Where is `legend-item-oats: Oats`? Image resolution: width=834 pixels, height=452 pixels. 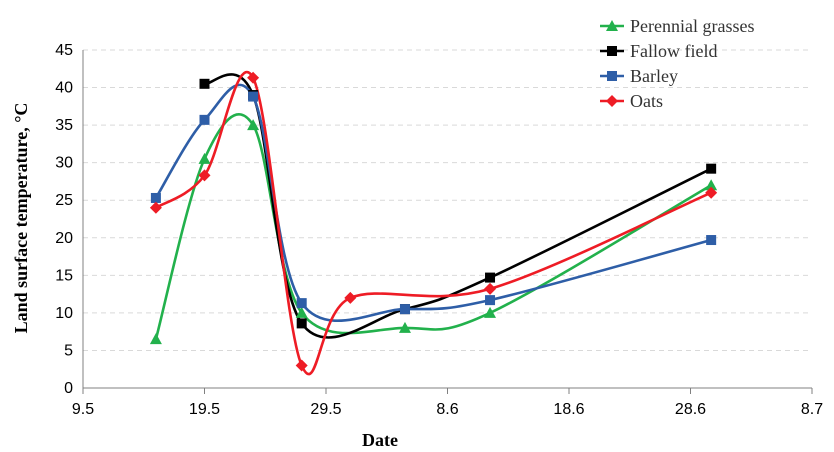 legend-item-oats: Oats is located at coordinates (631, 101).